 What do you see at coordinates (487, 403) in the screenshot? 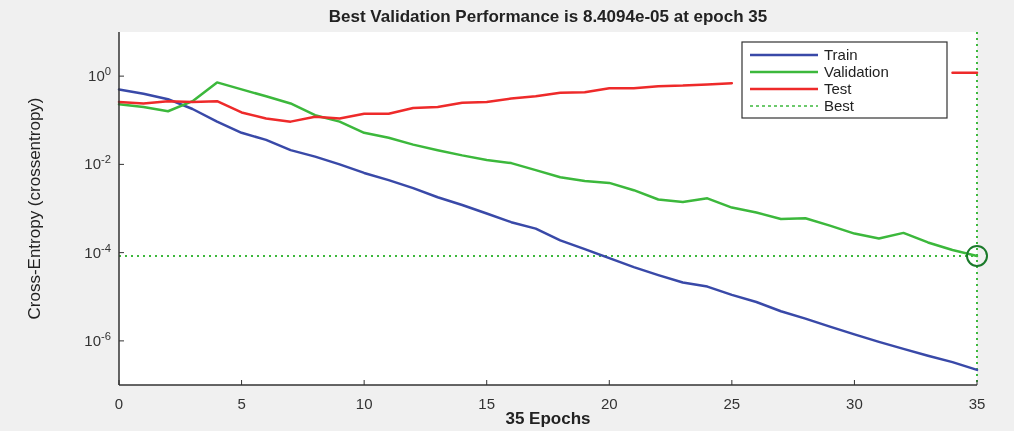
I see `x-tick-label: 15` at bounding box center [487, 403].